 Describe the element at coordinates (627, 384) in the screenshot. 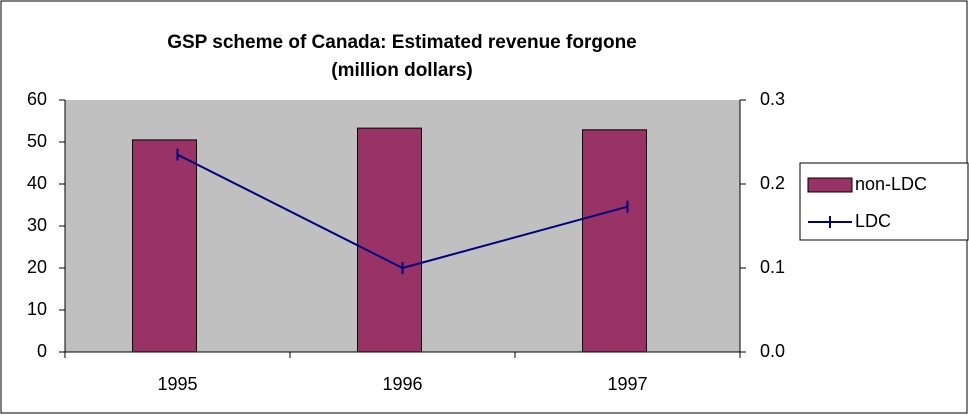

I see `x-tick-label: 1997` at that location.